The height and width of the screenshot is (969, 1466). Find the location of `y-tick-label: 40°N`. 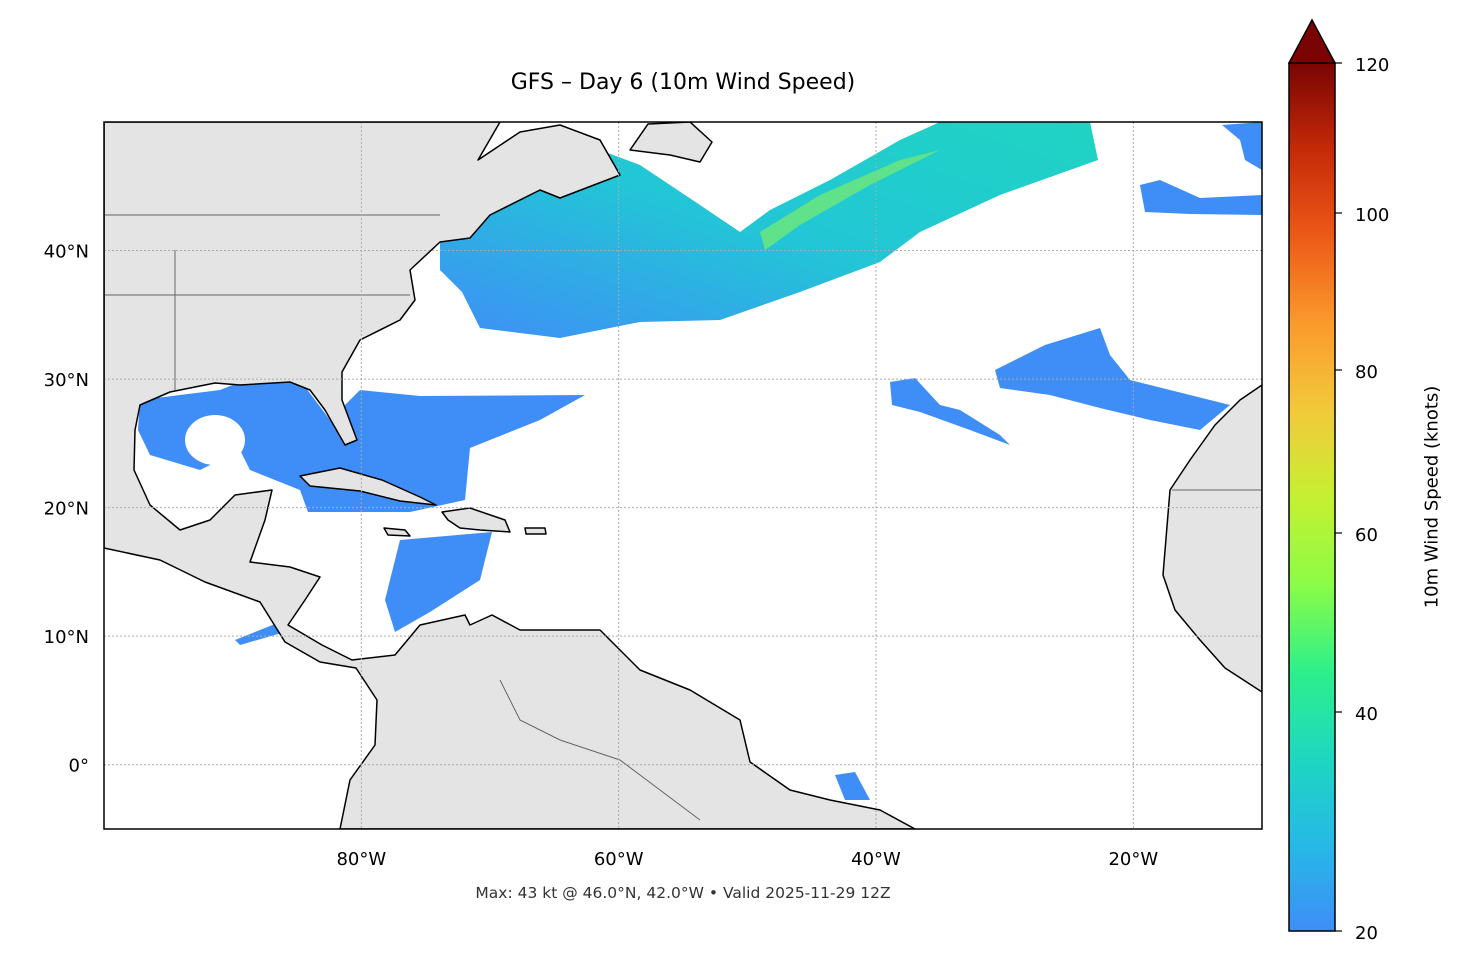

y-tick-label: 40°N is located at coordinates (66, 252).